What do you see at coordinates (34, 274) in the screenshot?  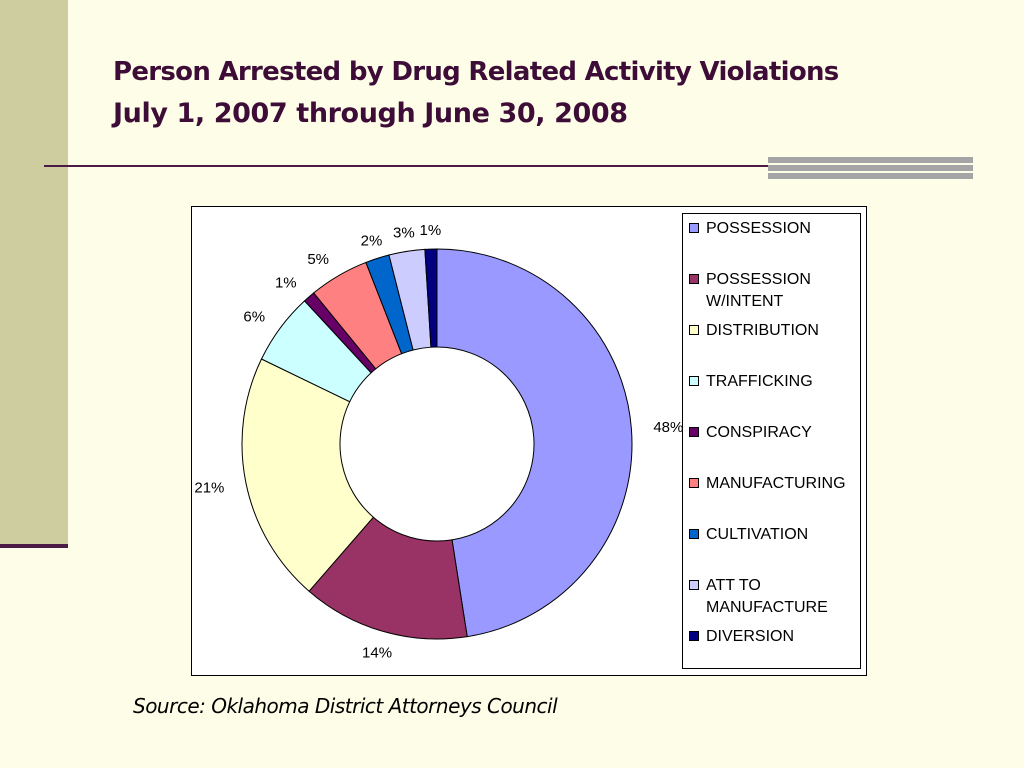 I see `side-decoration-bar` at bounding box center [34, 274].